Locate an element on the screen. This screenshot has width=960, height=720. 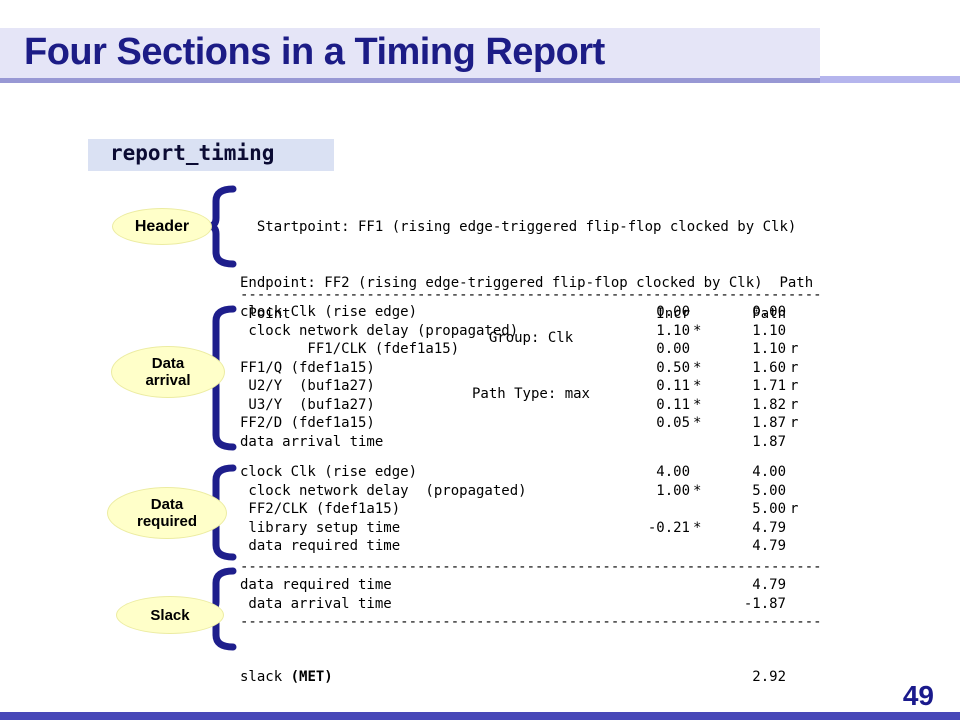
bottom-bar is located at coordinates (480, 716).